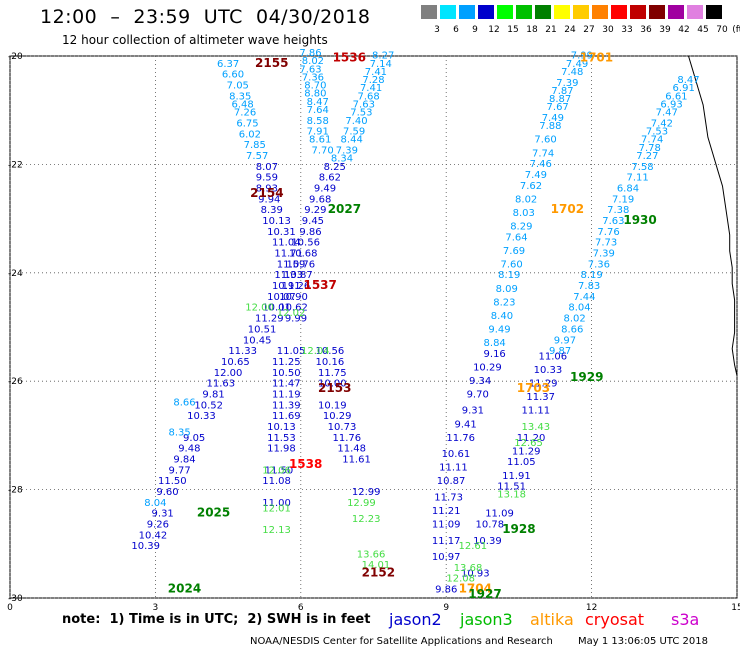 The width and height of the screenshot is (740, 650). What do you see at coordinates (15, 491) in the screenshot?
I see `y-tick-label: -28` at bounding box center [15, 491].